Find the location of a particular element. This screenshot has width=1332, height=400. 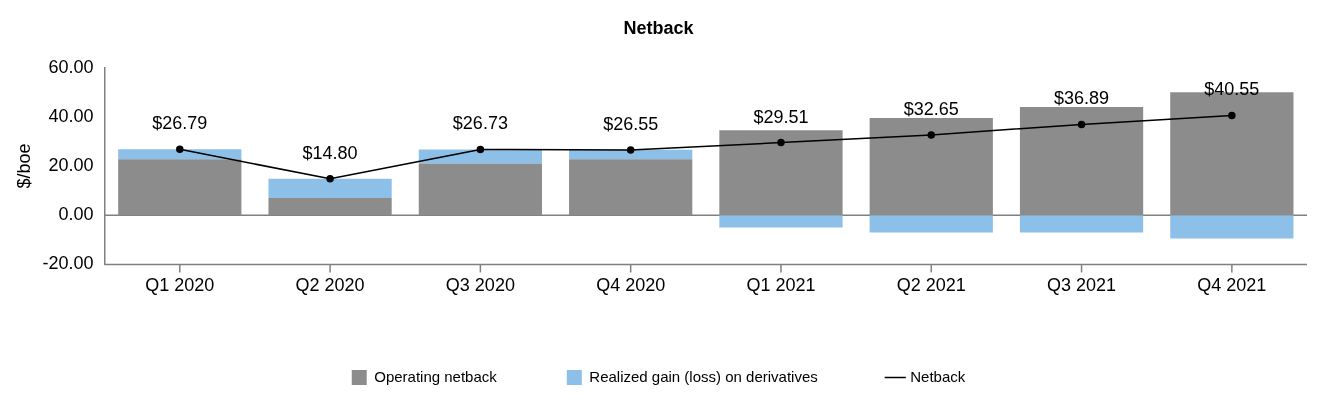

data-label: $14.80 is located at coordinates (330, 152).